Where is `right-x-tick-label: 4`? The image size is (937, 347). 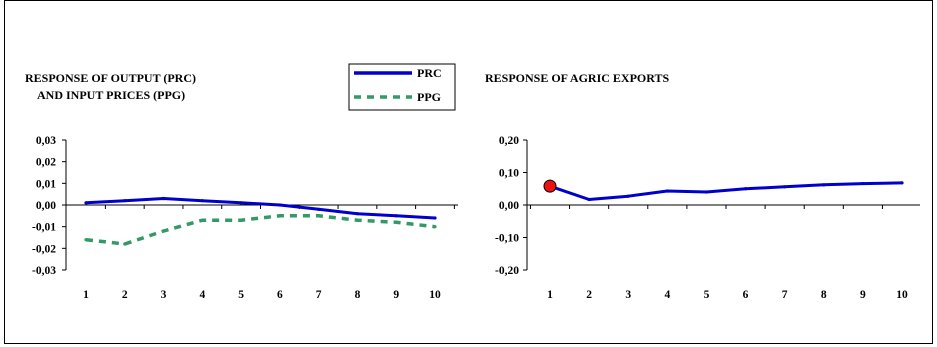
right-x-tick-label: 4 is located at coordinates (667, 295).